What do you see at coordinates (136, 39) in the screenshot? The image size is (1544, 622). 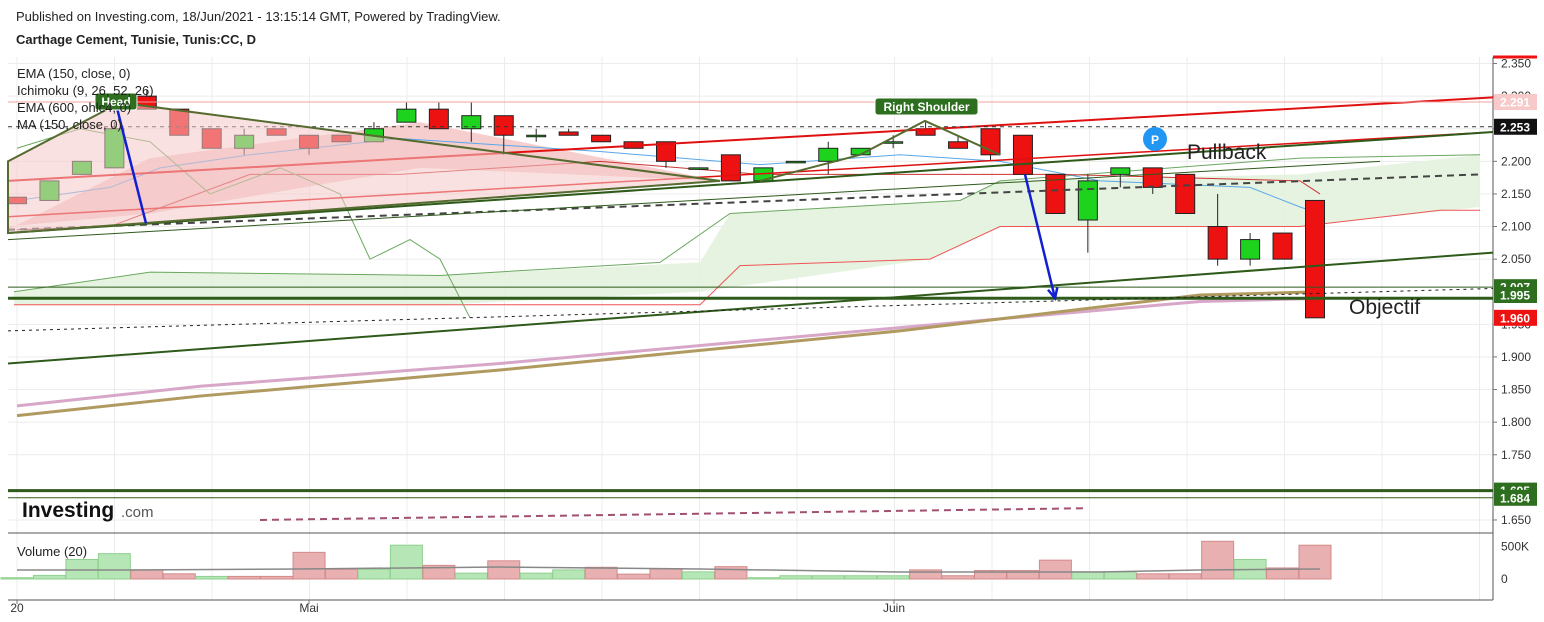 I see `symbol-title: Carthage Cement, Tunisie, Tunis:CC, D` at bounding box center [136, 39].